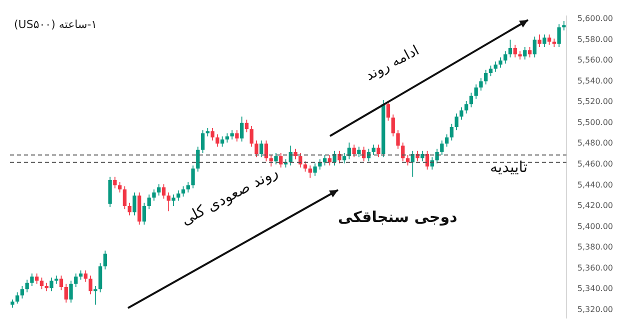 Image resolution: width=624 pixels, height=334 pixels. I want to click on annotation: تاییدیه, so click(509, 167).